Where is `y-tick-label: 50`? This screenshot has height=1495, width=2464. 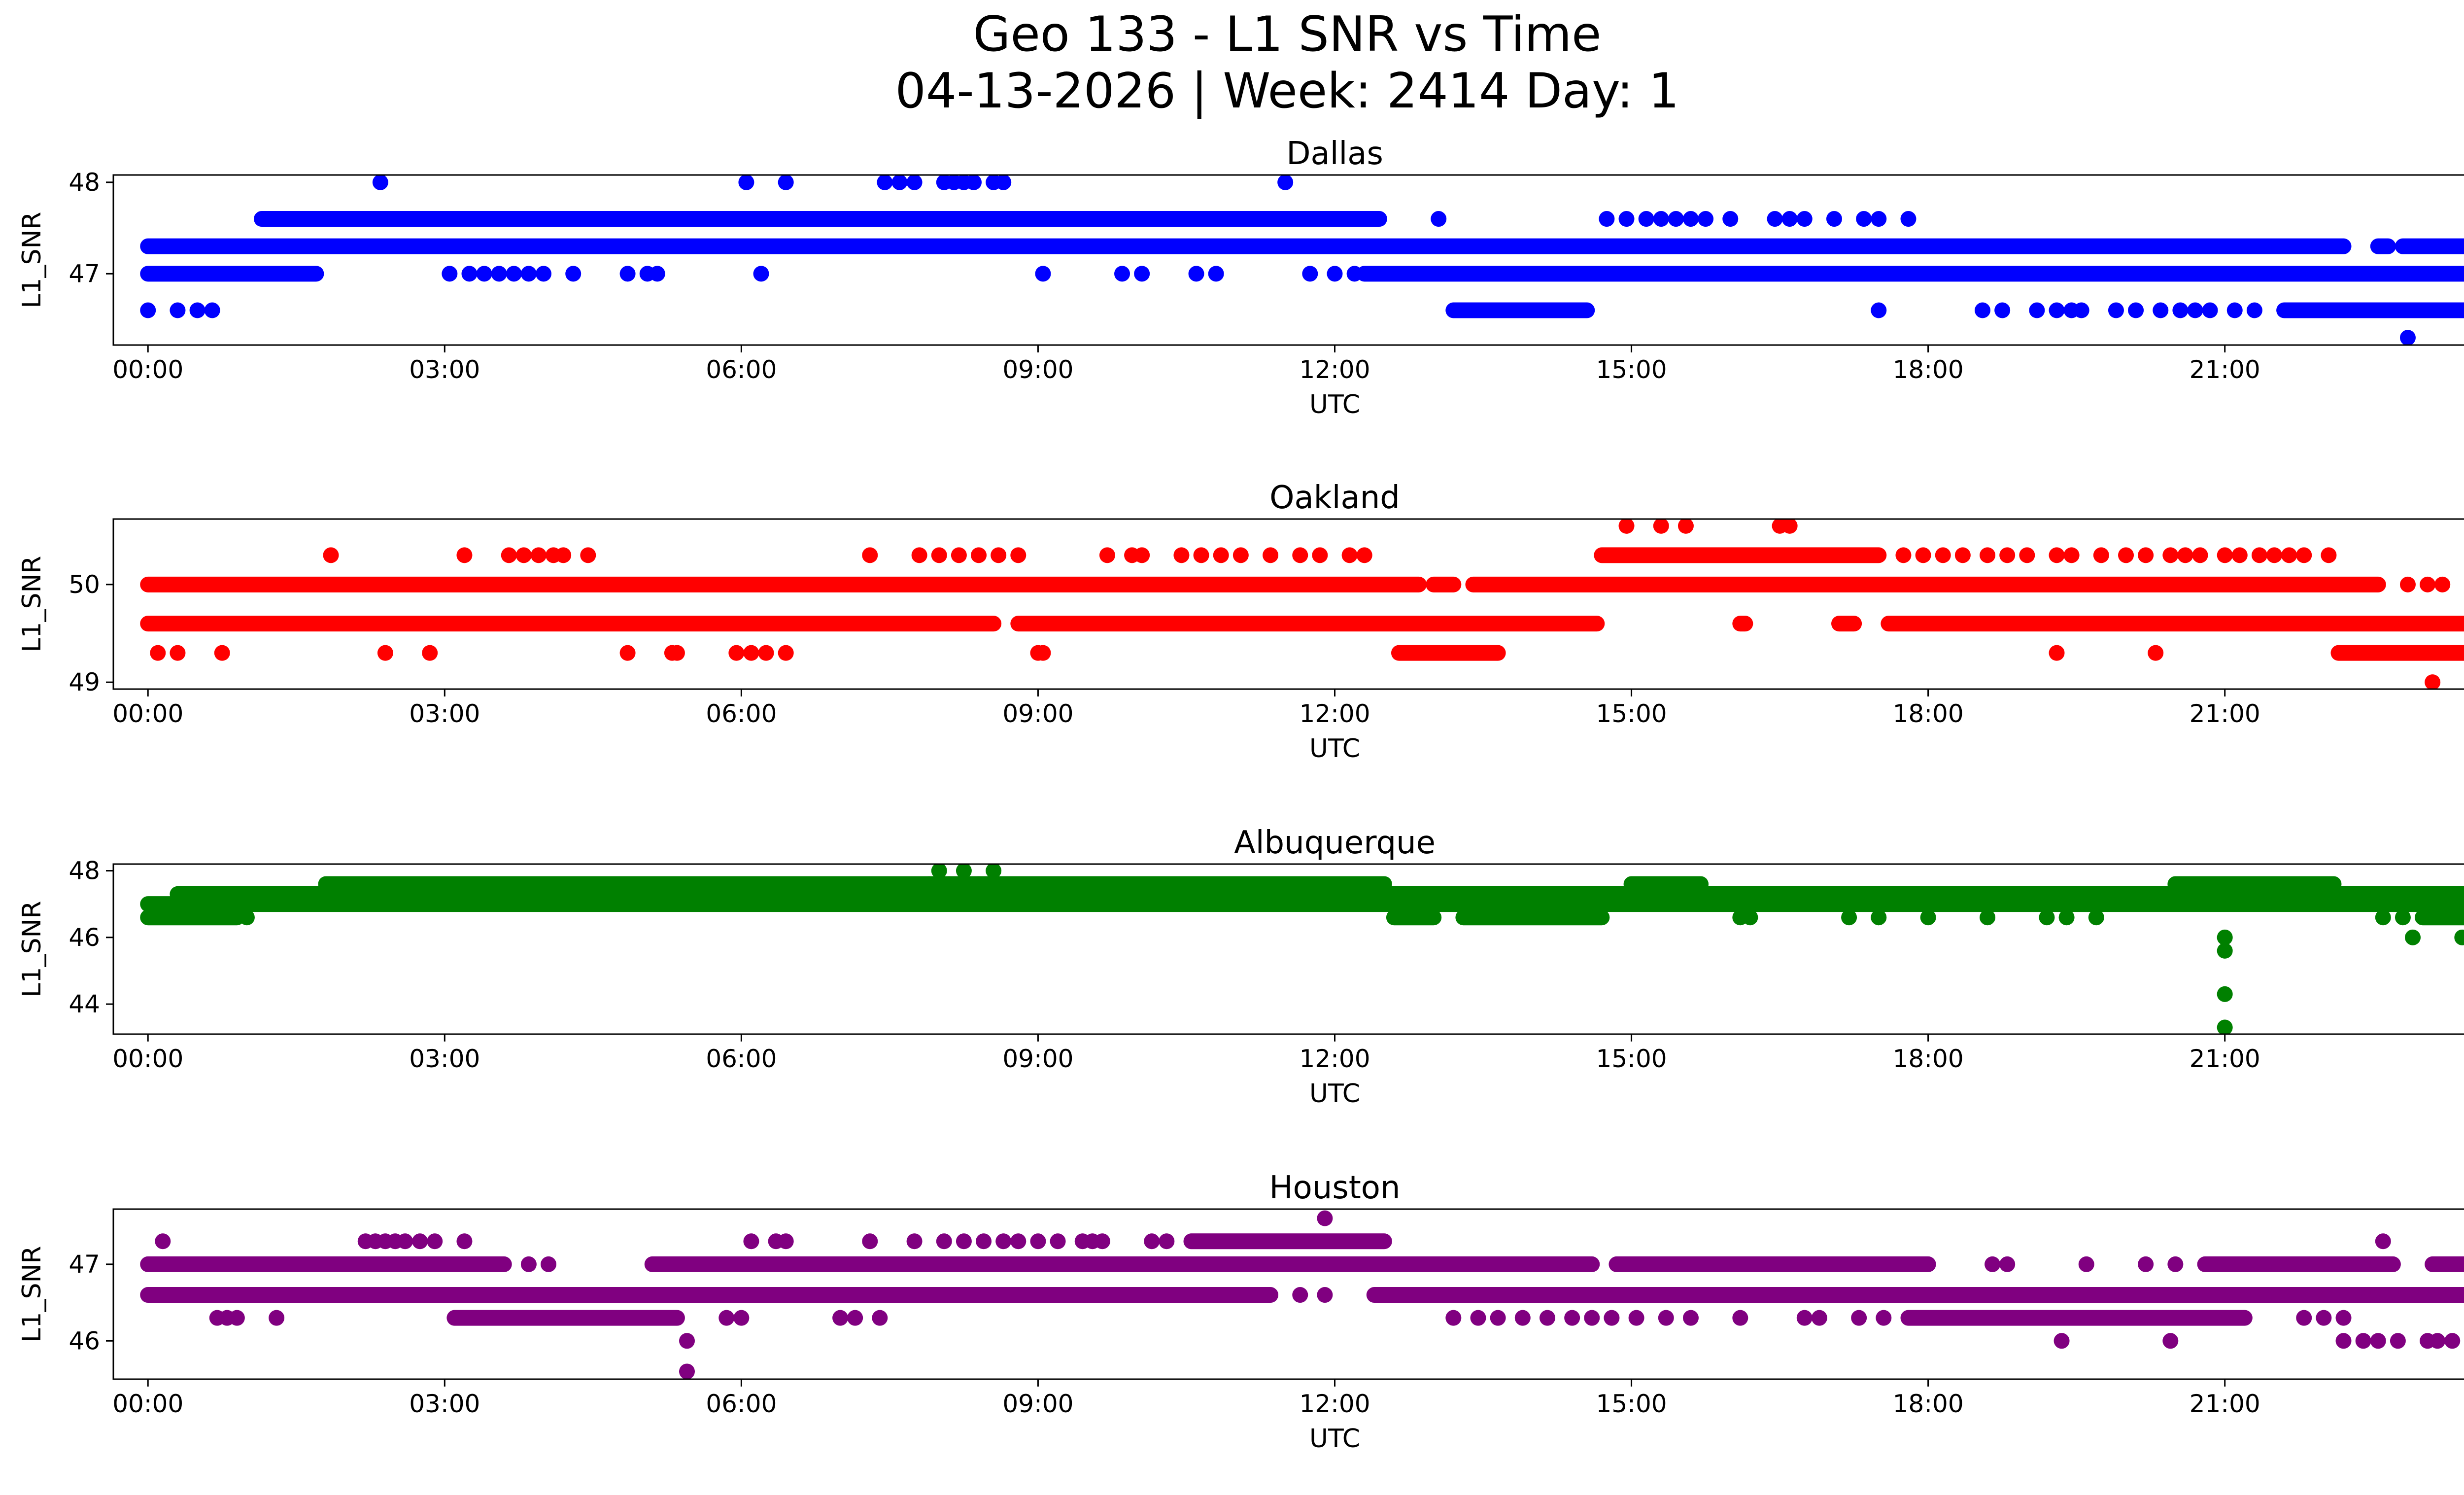 y-tick-label: 50 is located at coordinates (84, 584).